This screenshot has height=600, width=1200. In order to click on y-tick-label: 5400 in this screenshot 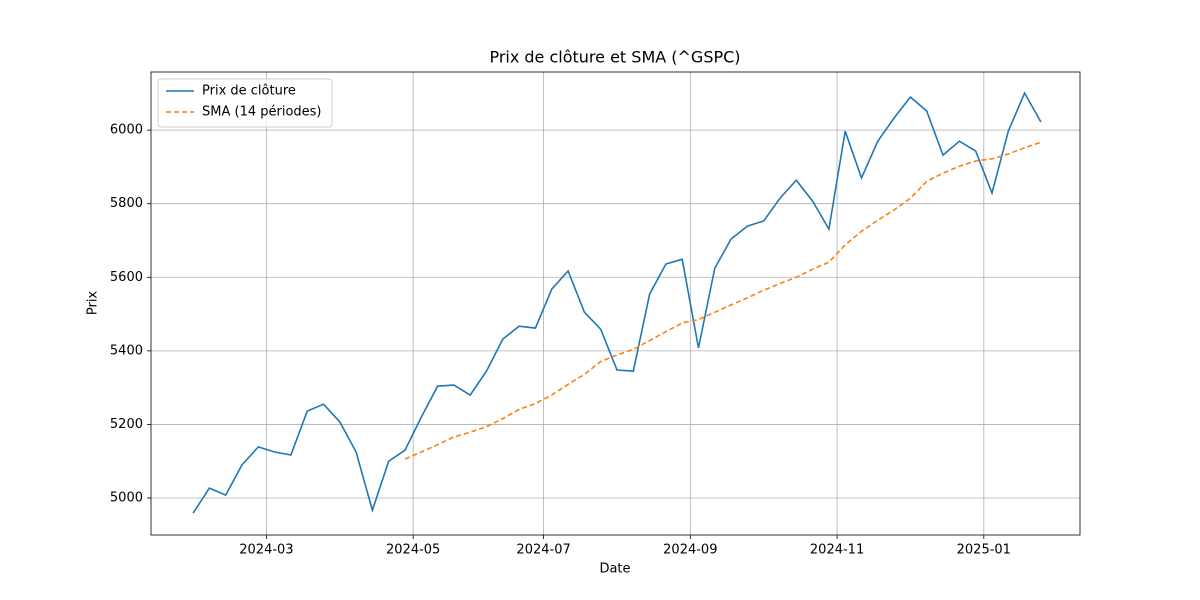, I will do `click(126, 350)`.